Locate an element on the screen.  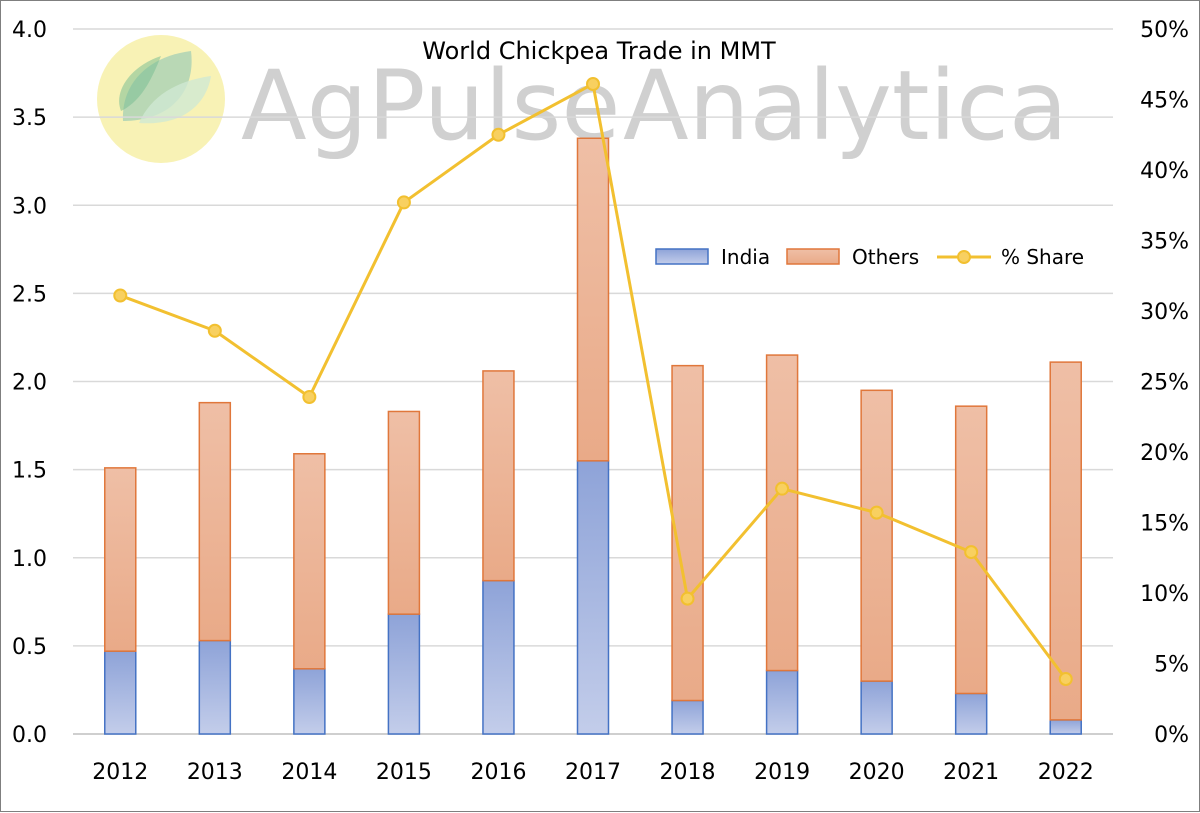
watermark-brand: AgPulse is located at coordinates (430, 106).